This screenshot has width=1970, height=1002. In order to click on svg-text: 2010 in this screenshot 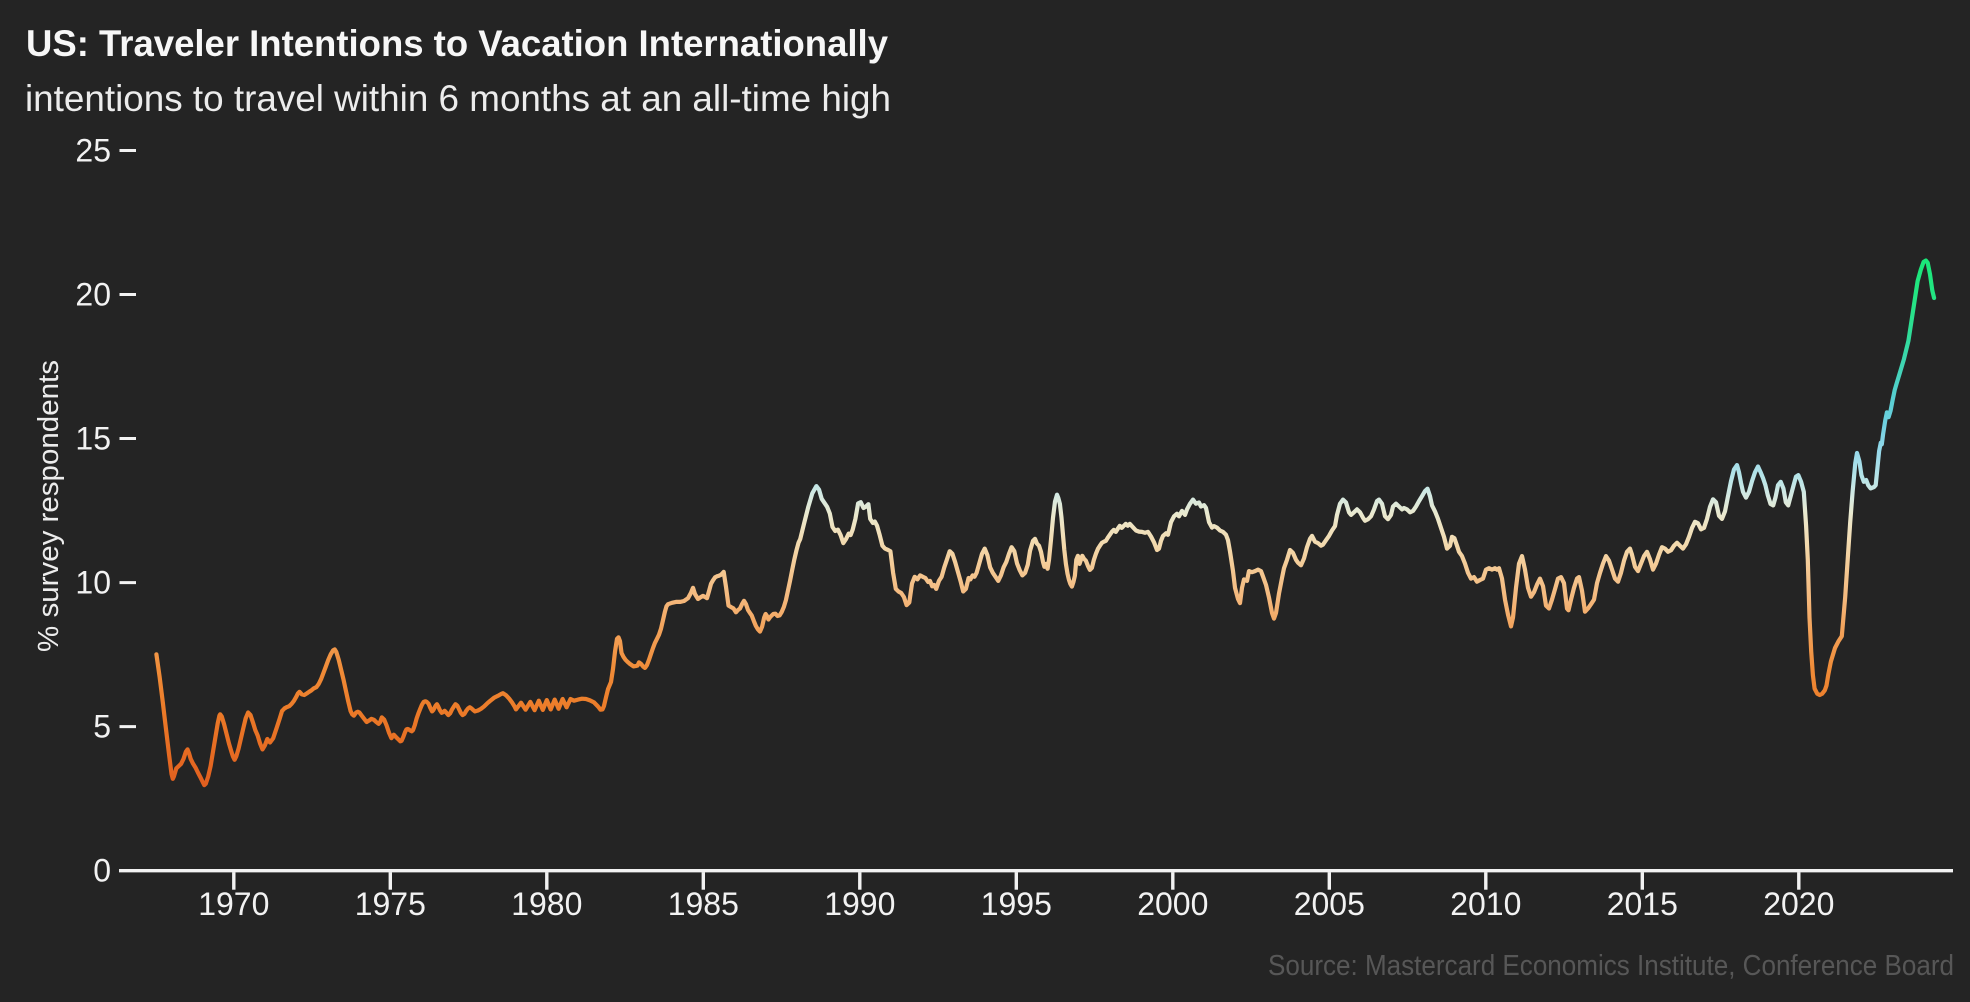, I will do `click(1485, 904)`.